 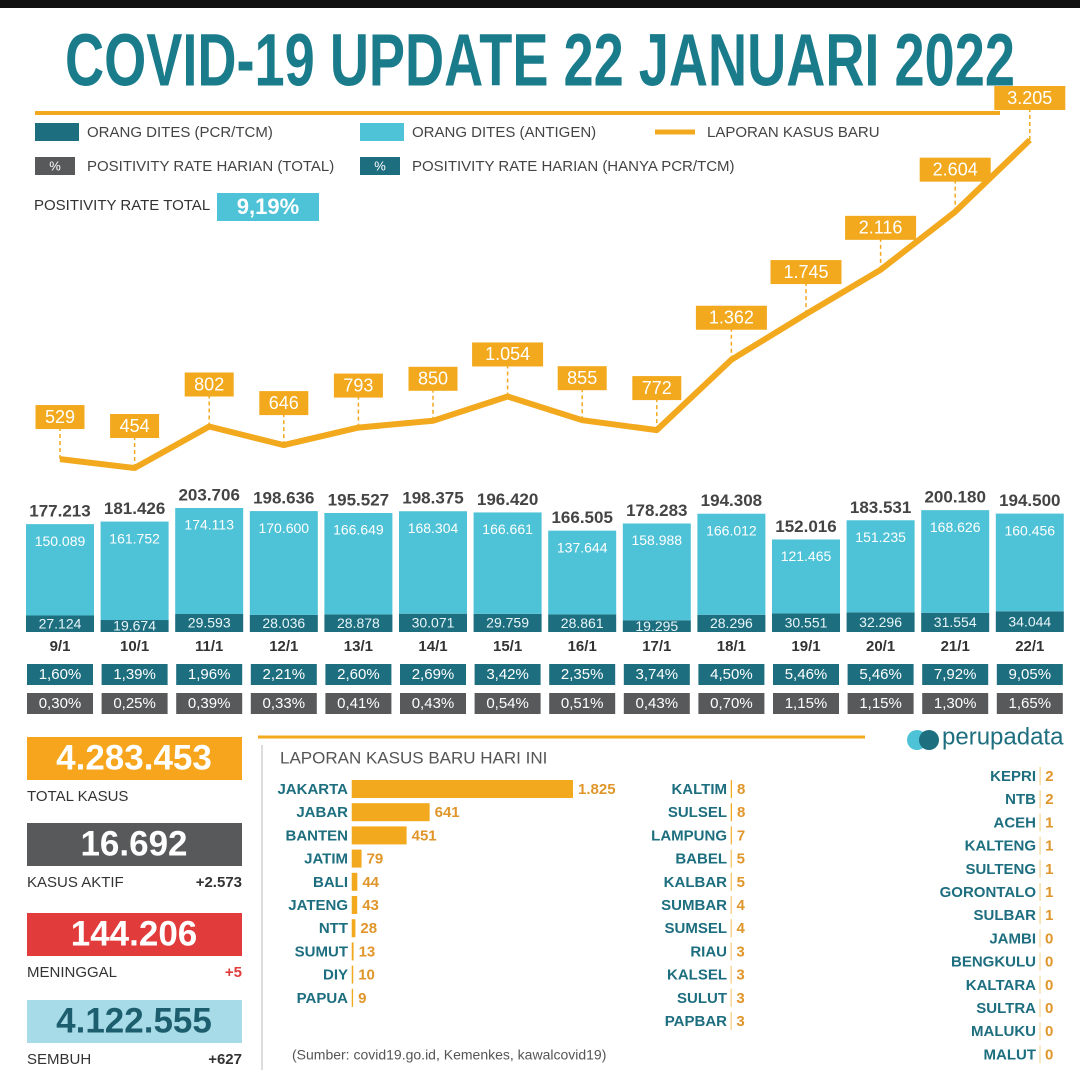 What do you see at coordinates (581, 517) in the screenshot?
I see `total-label: 166.505` at bounding box center [581, 517].